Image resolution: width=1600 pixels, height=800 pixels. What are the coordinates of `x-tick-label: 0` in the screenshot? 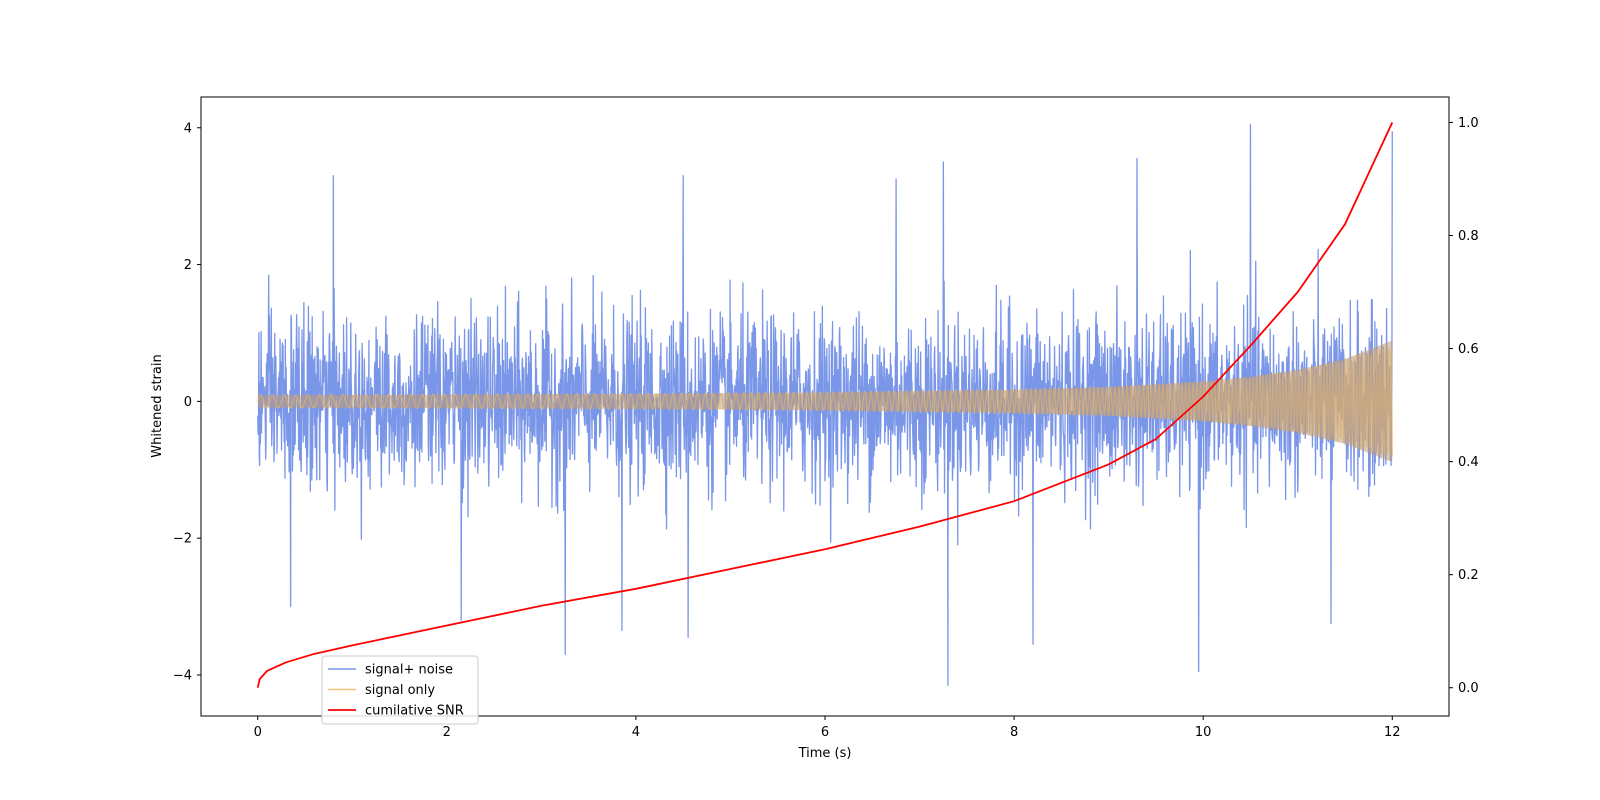 It's located at (258, 732).